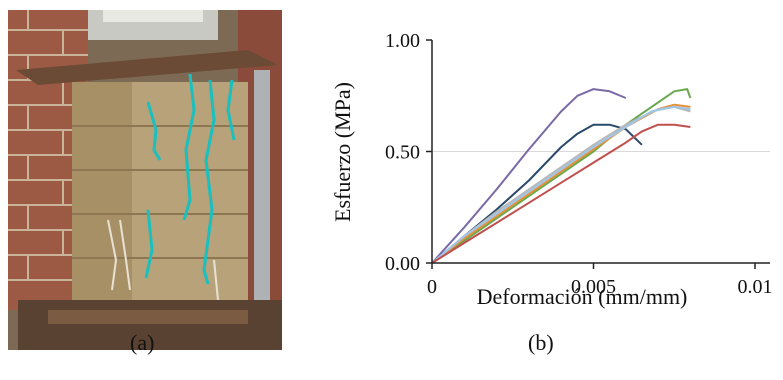 This screenshot has height=380, width=783. I want to click on caption-a: (a), so click(142, 342).